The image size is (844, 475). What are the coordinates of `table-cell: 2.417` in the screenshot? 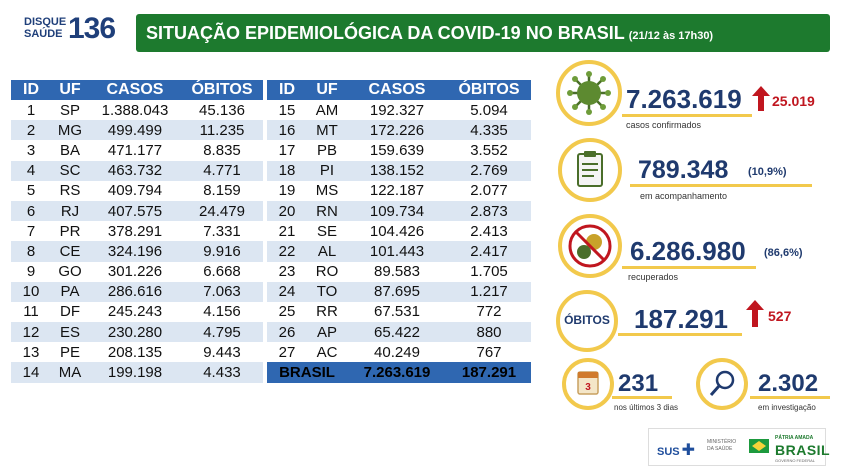 It's located at (489, 251).